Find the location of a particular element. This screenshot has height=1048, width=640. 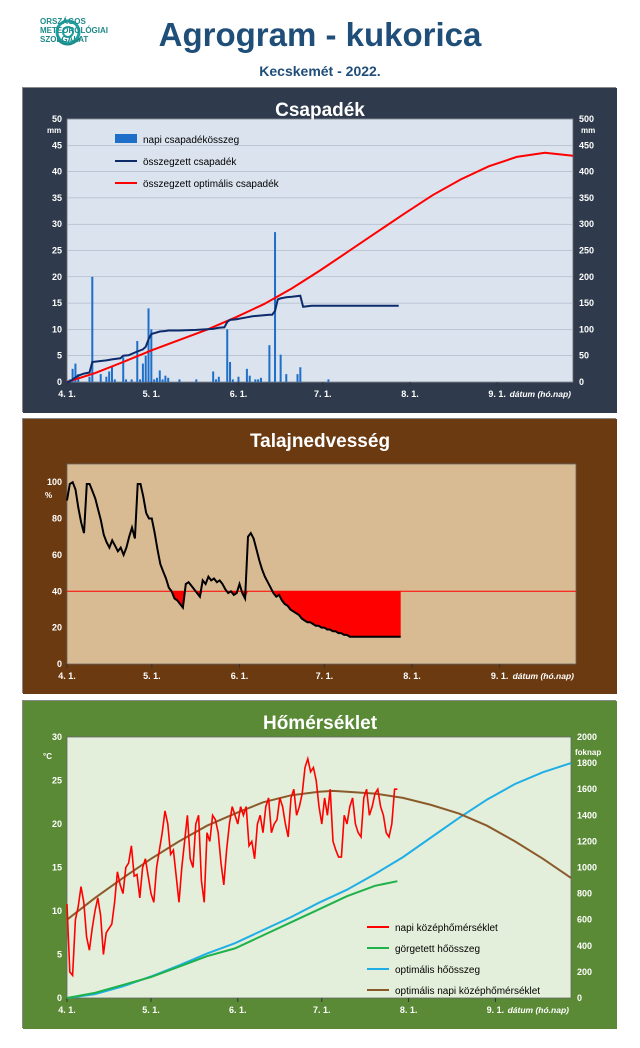

chart-title: Talajnedvesség is located at coordinates (320, 441).